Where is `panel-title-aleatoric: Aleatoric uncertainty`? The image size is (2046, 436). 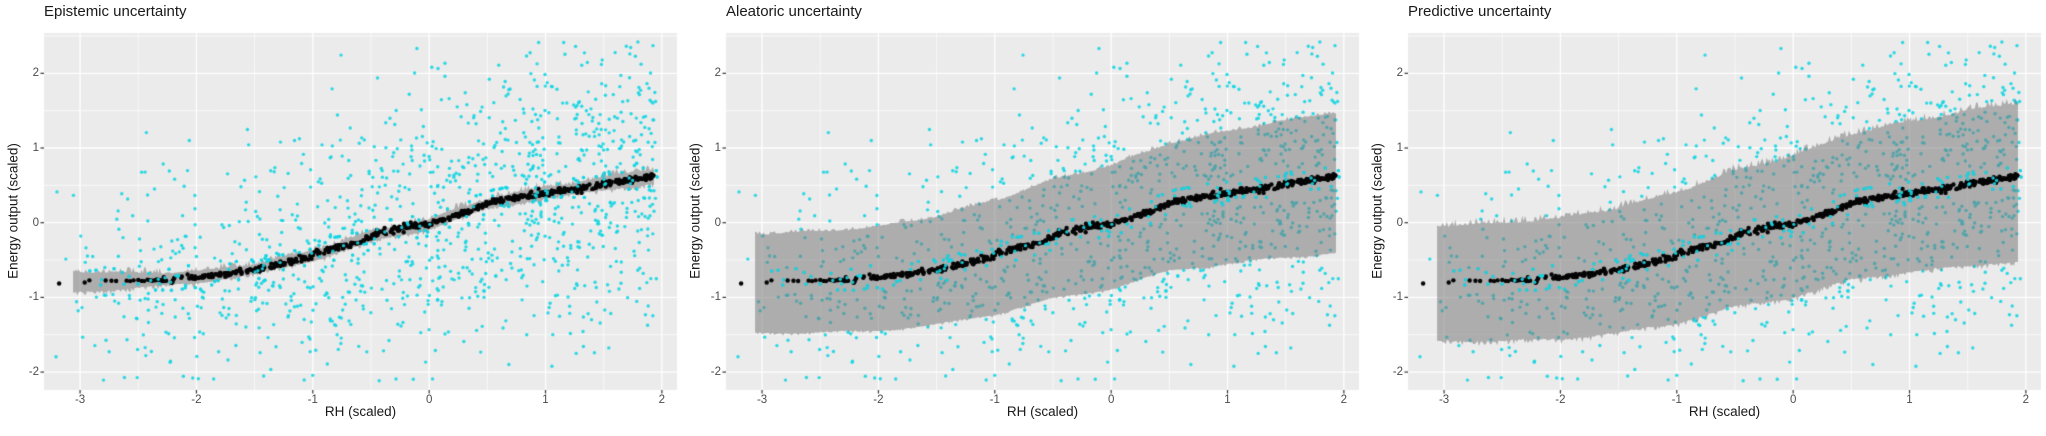 panel-title-aleatoric: Aleatoric uncertainty is located at coordinates (794, 11).